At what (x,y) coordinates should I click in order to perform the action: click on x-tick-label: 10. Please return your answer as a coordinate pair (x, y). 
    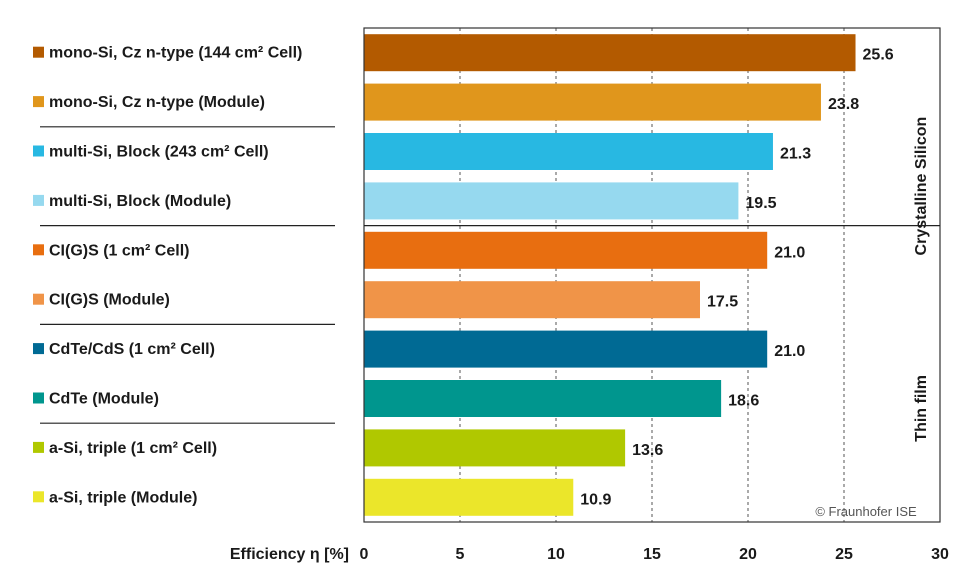
    Looking at the image, I should click on (556, 554).